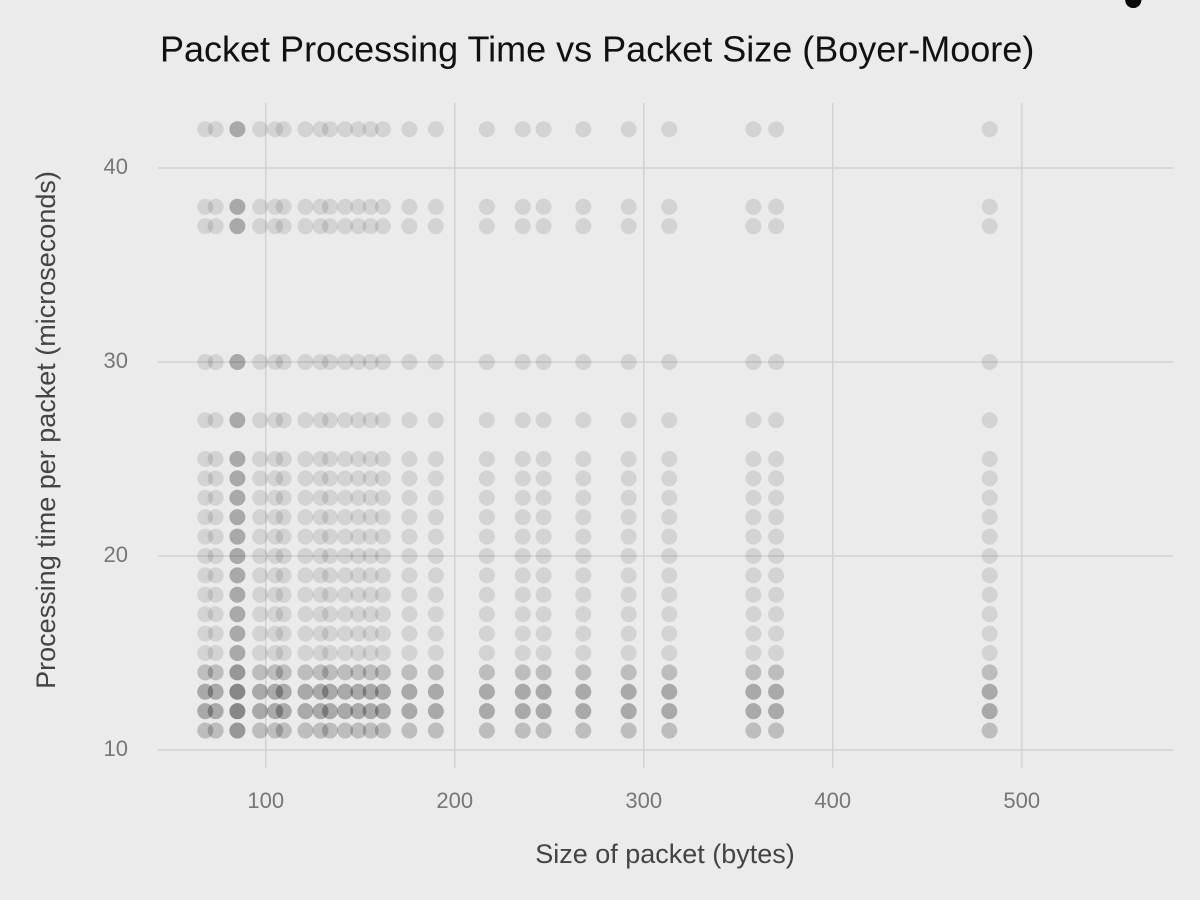 This screenshot has width=1200, height=900. I want to click on x-tick-label: 100, so click(265, 800).